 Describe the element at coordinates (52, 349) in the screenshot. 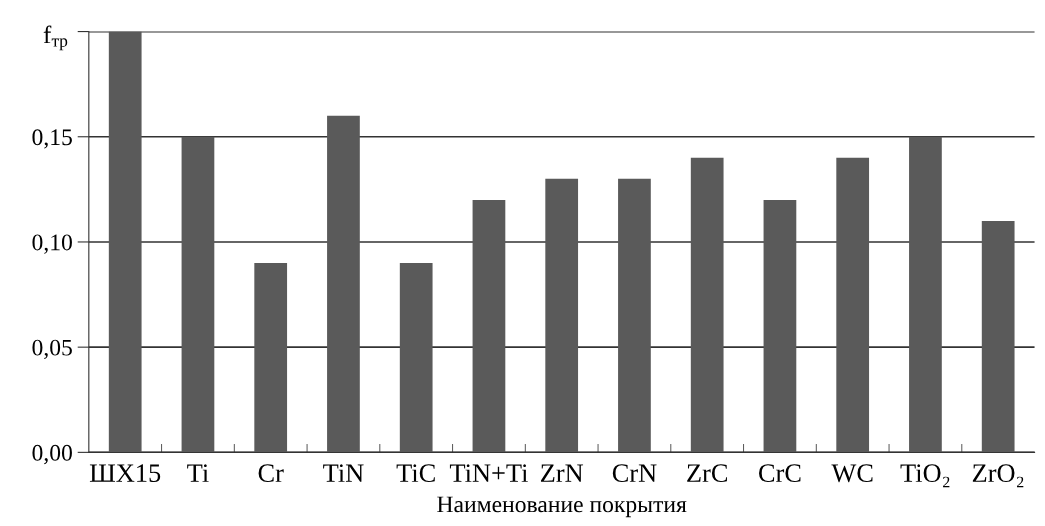

I see `y-tick-label: 0,05` at that location.